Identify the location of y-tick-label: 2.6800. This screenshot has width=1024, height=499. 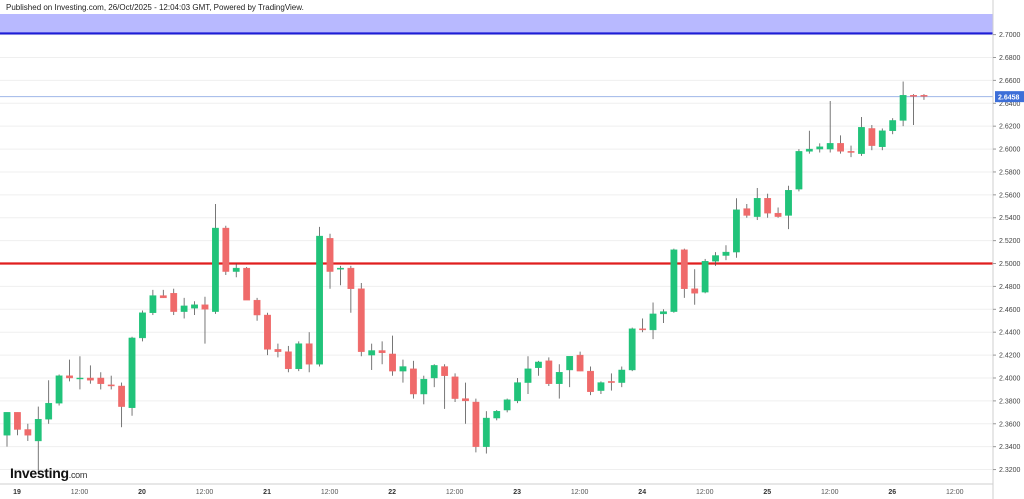
(1010, 58).